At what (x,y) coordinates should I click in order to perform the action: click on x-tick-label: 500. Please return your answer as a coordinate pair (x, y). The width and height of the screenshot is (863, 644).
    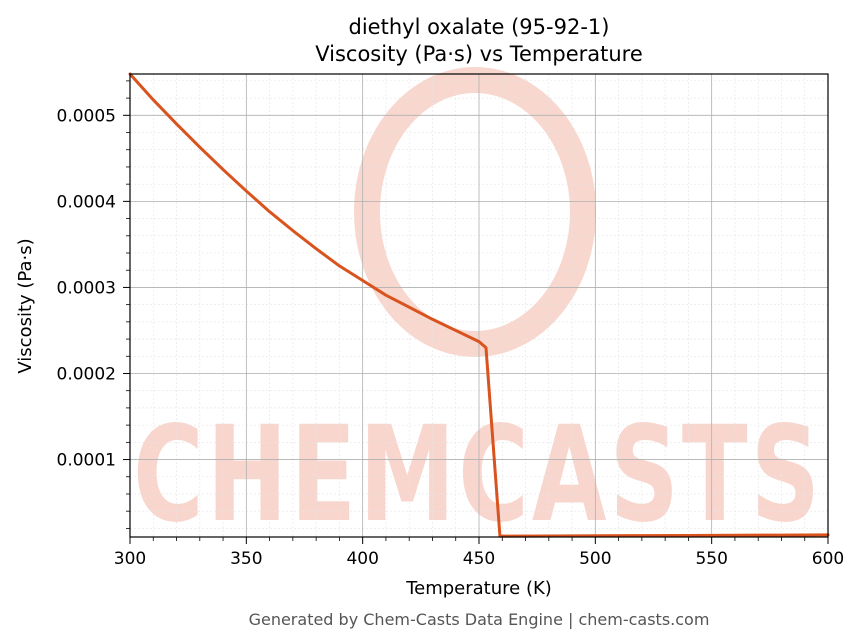
    Looking at the image, I should click on (595, 559).